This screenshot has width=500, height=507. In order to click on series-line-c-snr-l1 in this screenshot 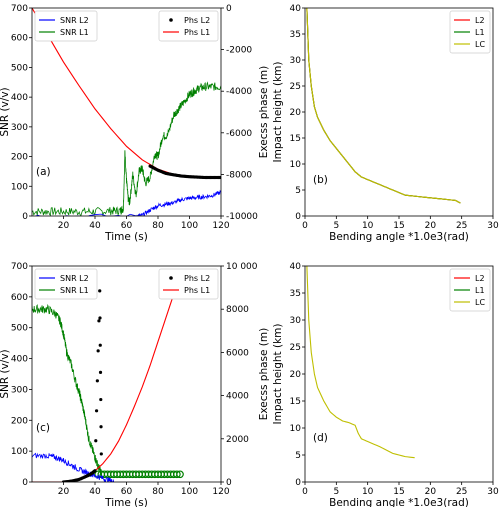, I will do `click(67, 389)`.